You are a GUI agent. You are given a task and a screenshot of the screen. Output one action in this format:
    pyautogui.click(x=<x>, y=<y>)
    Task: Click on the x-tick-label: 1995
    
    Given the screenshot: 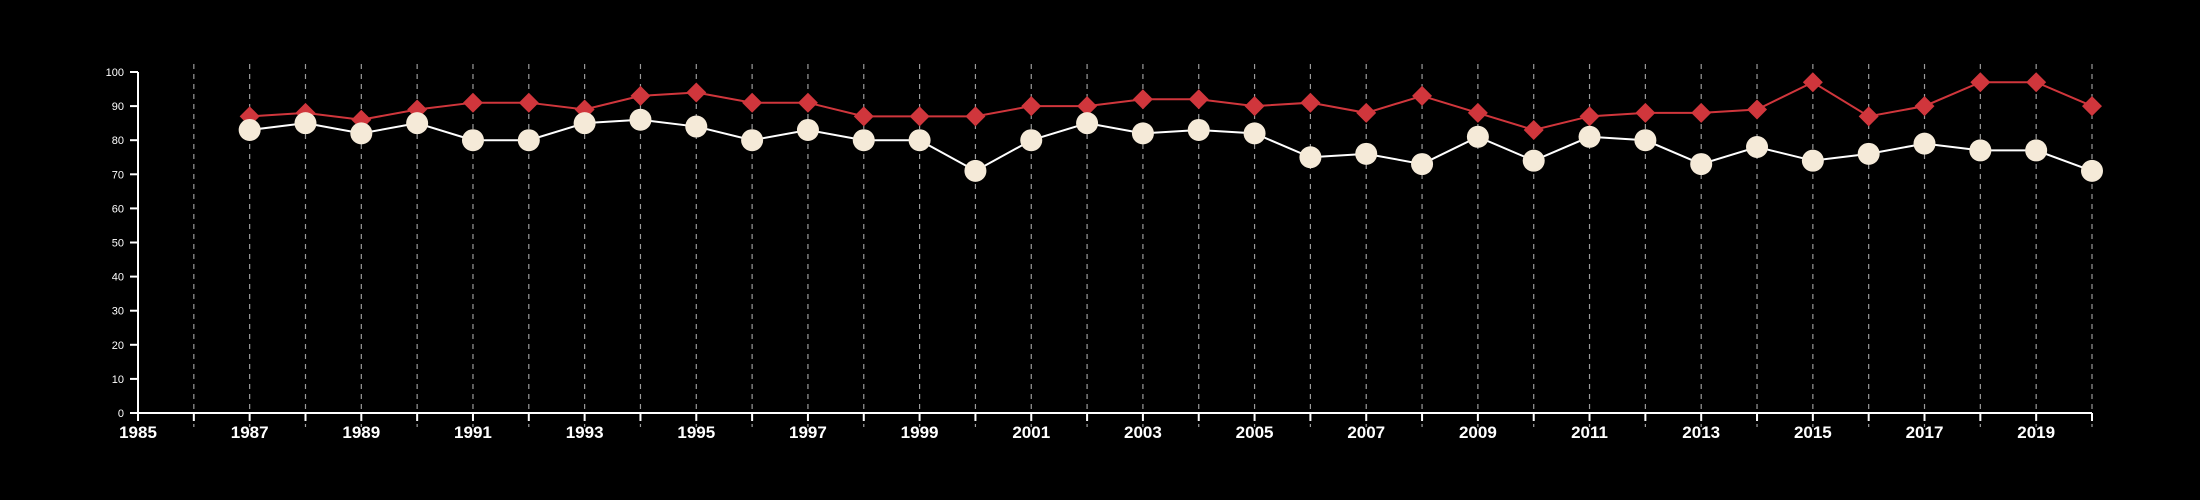 What is the action you would take?
    pyautogui.click(x=696, y=432)
    